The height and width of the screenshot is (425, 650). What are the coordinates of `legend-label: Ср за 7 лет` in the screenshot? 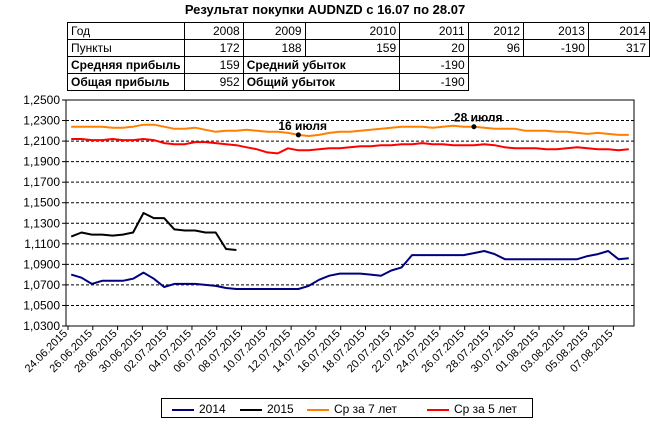 It's located at (365, 409).